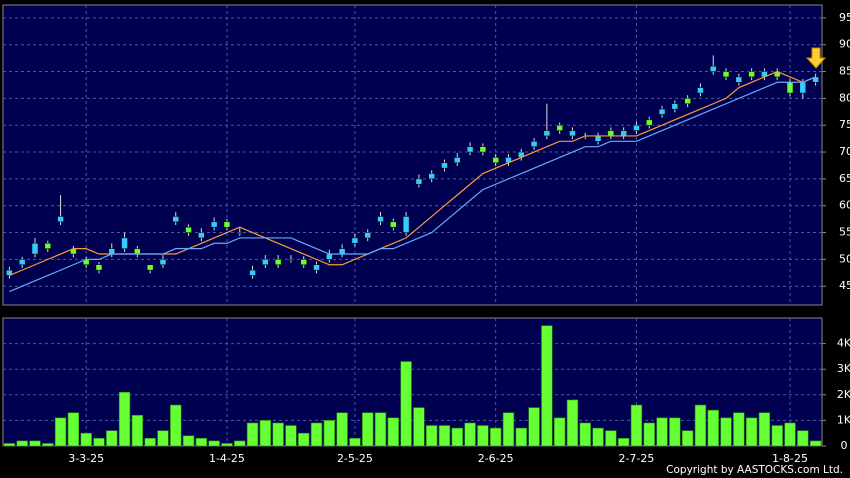 The image size is (850, 478). Describe the element at coordinates (496, 458) in the screenshot. I see `x-tick-label: 2-6-25` at that location.